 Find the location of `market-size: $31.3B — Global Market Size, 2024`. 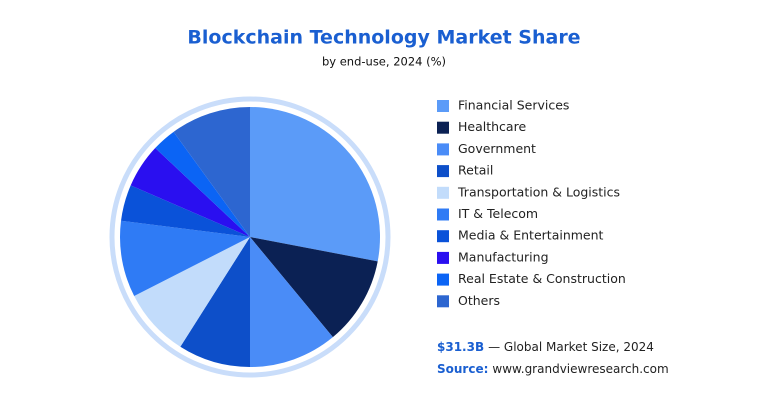

market-size: $31.3B — Global Market Size, 2024 is located at coordinates (545, 347).